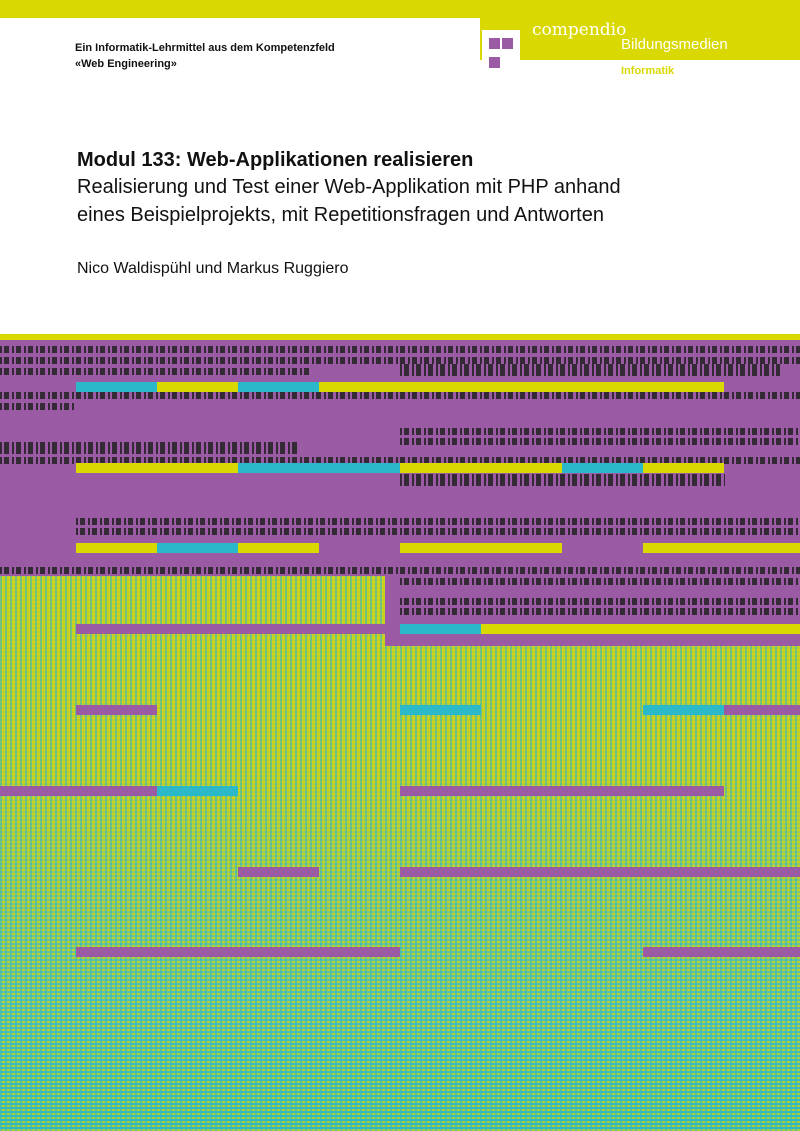 The image size is (800, 1131). I want to click on artwork-top-line, so click(400, 337).